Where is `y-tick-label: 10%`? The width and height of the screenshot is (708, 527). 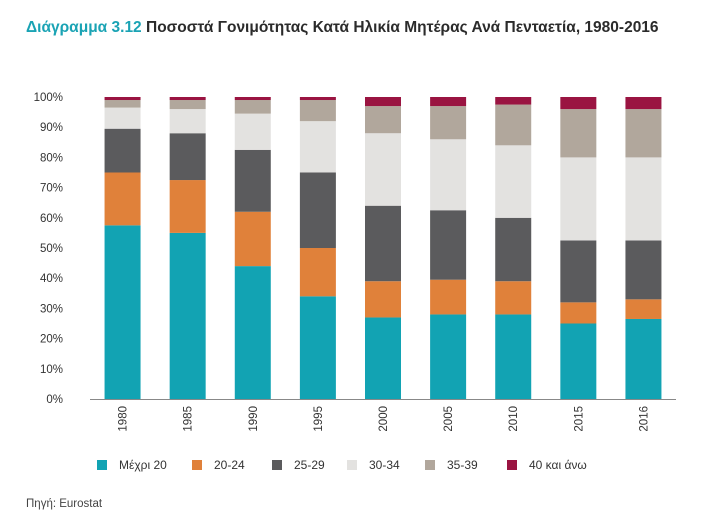
y-tick-label: 10% is located at coordinates (51, 370).